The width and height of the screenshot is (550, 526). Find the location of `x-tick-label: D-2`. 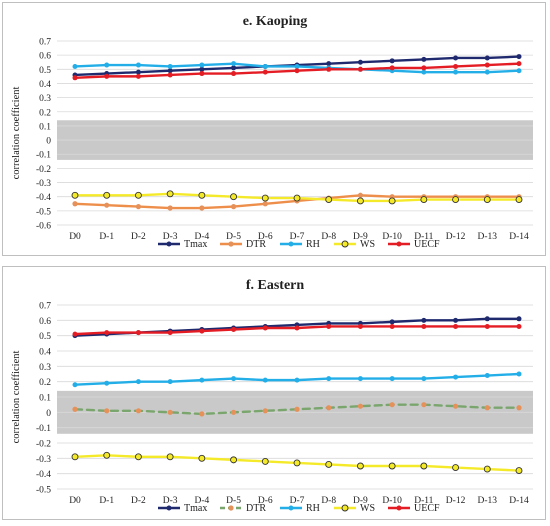

x-tick-label: D-2 is located at coordinates (138, 237).